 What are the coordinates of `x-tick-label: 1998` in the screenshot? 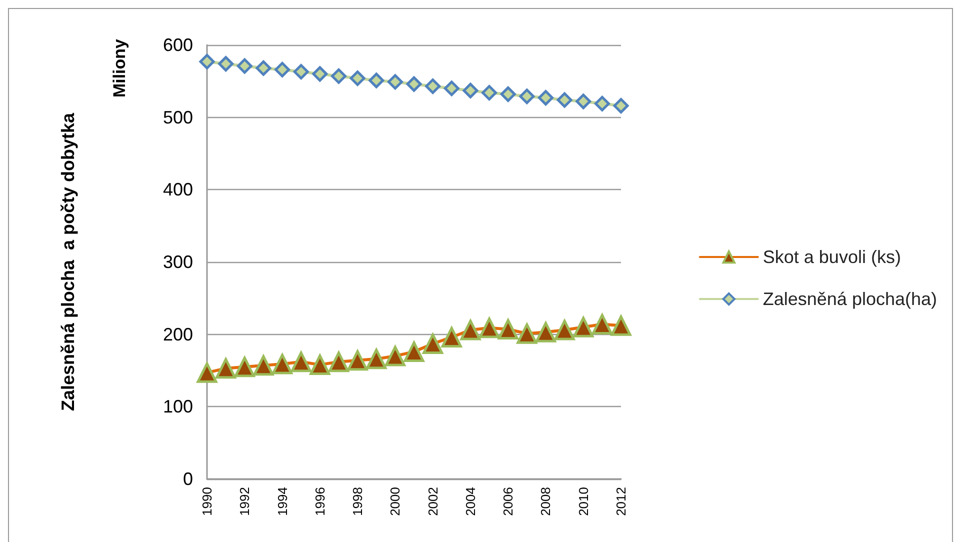 It's located at (358, 501).